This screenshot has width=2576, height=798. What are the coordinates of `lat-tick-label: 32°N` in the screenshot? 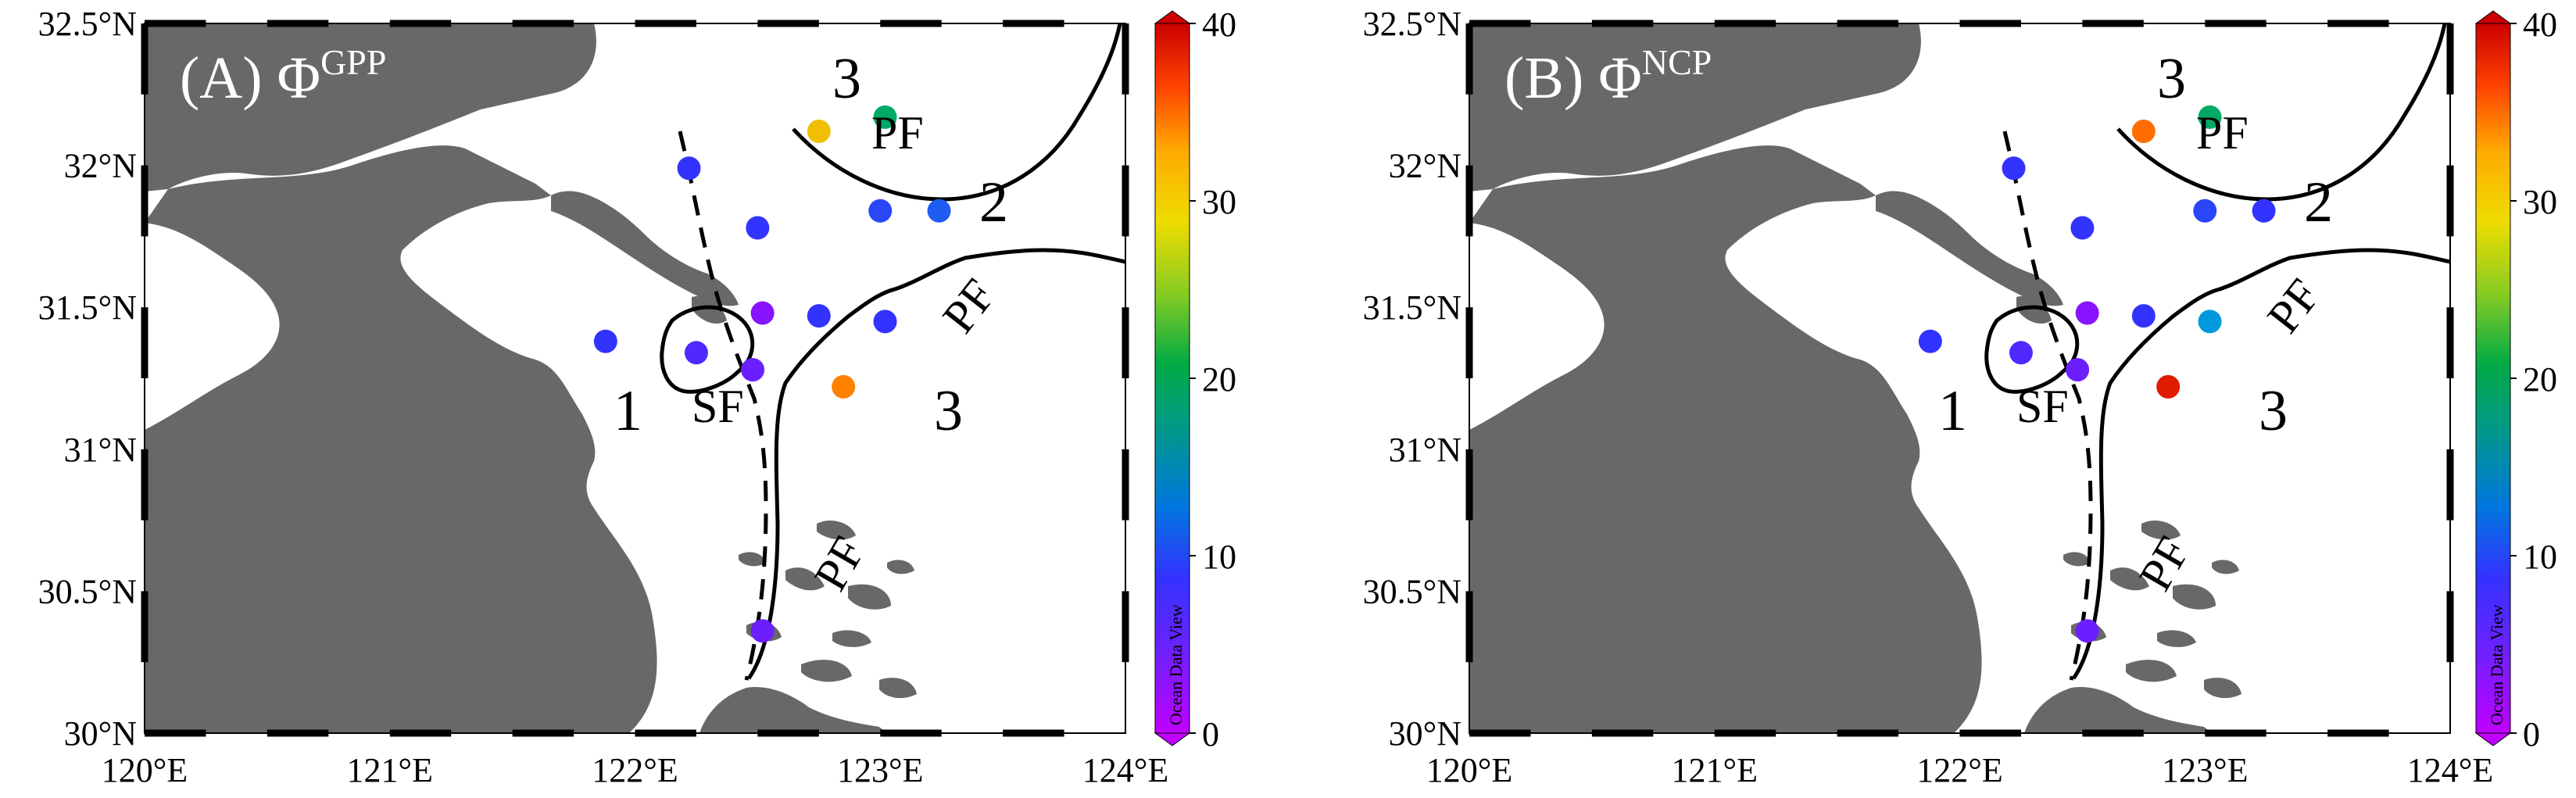 It's located at (100, 166).